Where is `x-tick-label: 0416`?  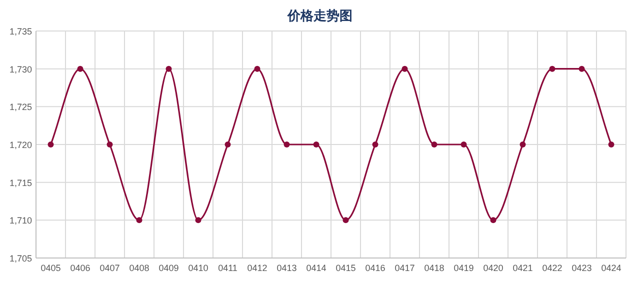 x-tick-label: 0416 is located at coordinates (375, 268).